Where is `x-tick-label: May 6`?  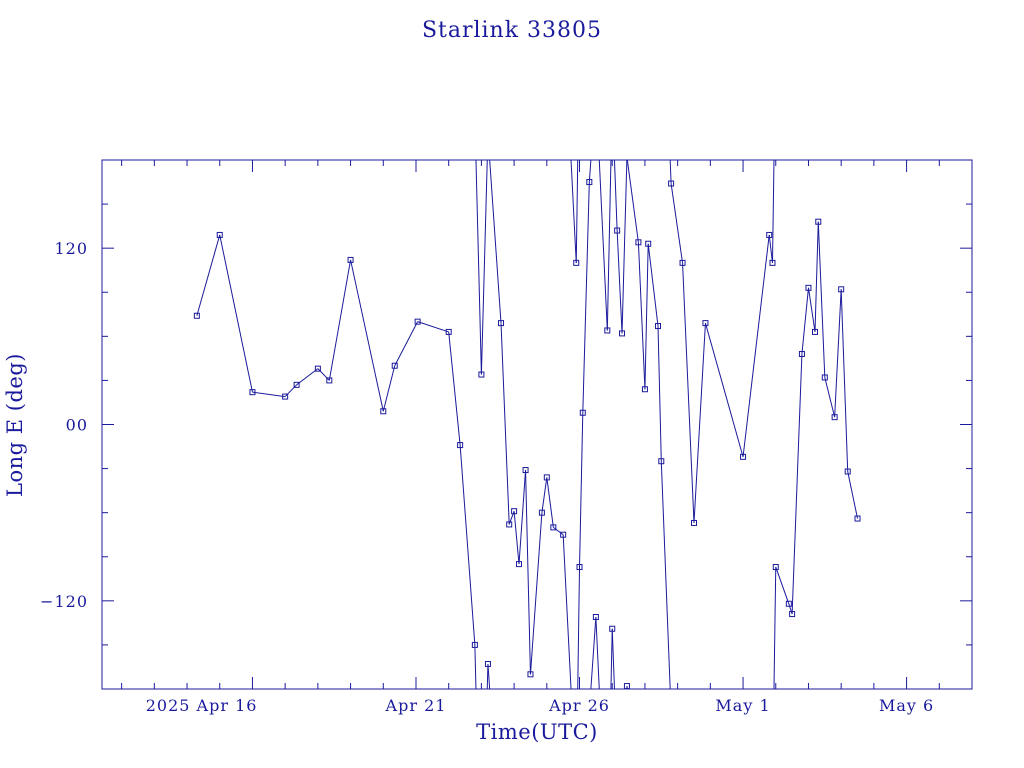 x-tick-label: May 6 is located at coordinates (906, 705).